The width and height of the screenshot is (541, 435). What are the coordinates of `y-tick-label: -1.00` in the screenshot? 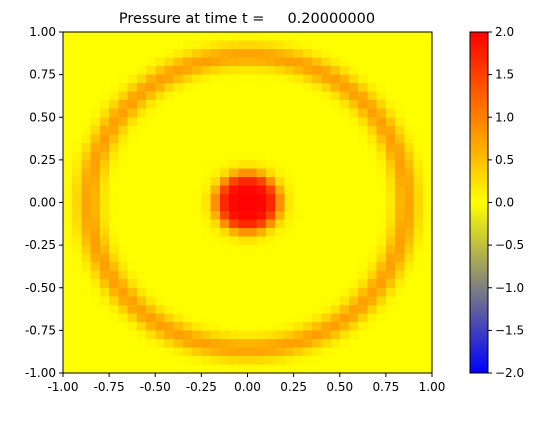 It's located at (40, 373).